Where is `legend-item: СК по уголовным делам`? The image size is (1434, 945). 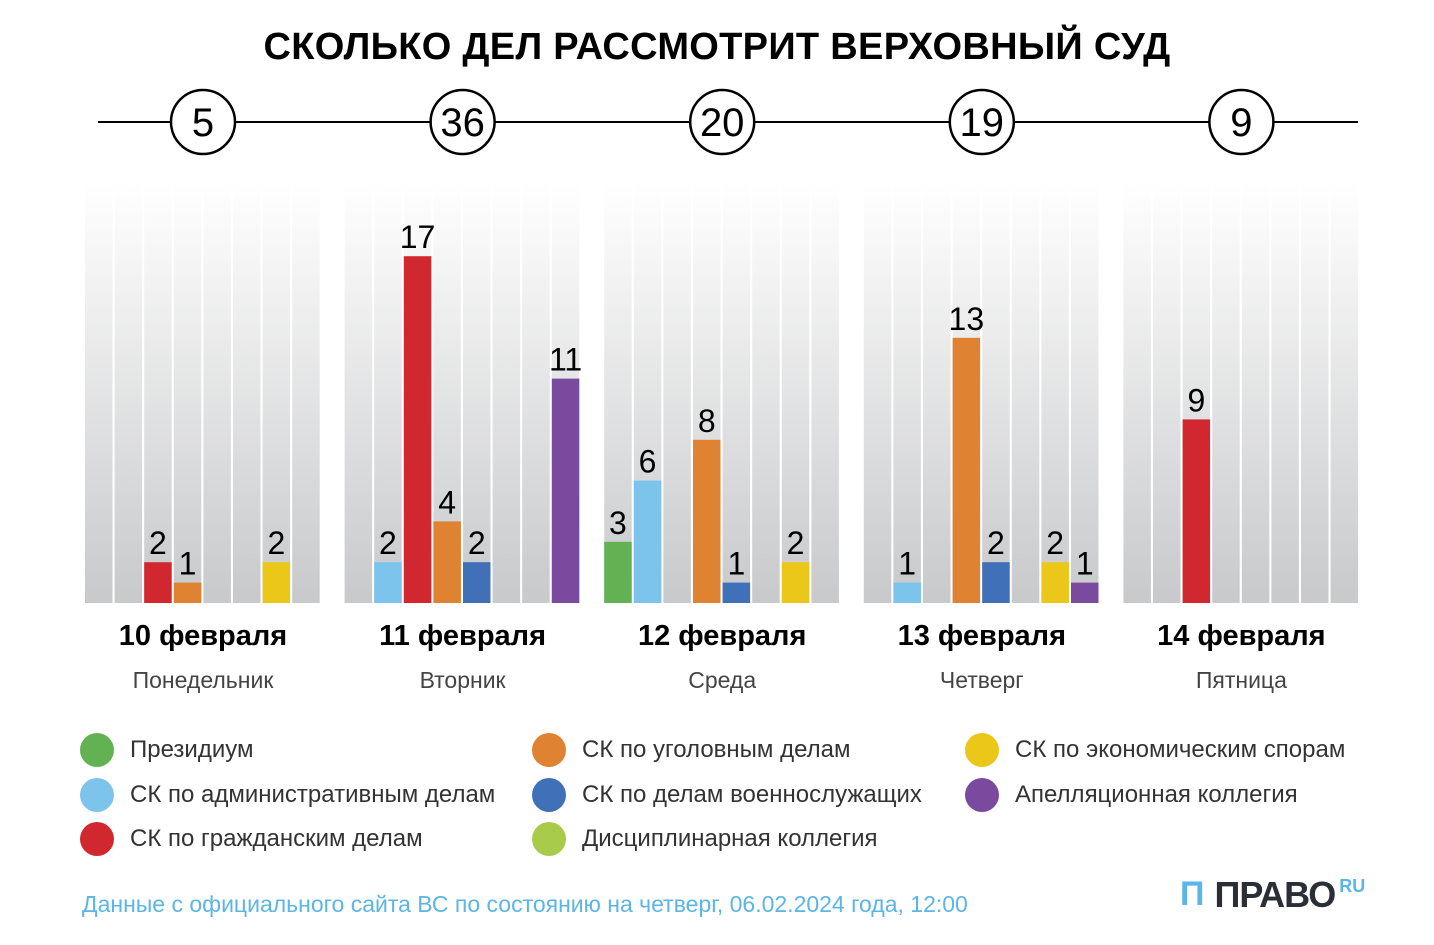
legend-item: СК по уголовным делам is located at coordinates (691, 750).